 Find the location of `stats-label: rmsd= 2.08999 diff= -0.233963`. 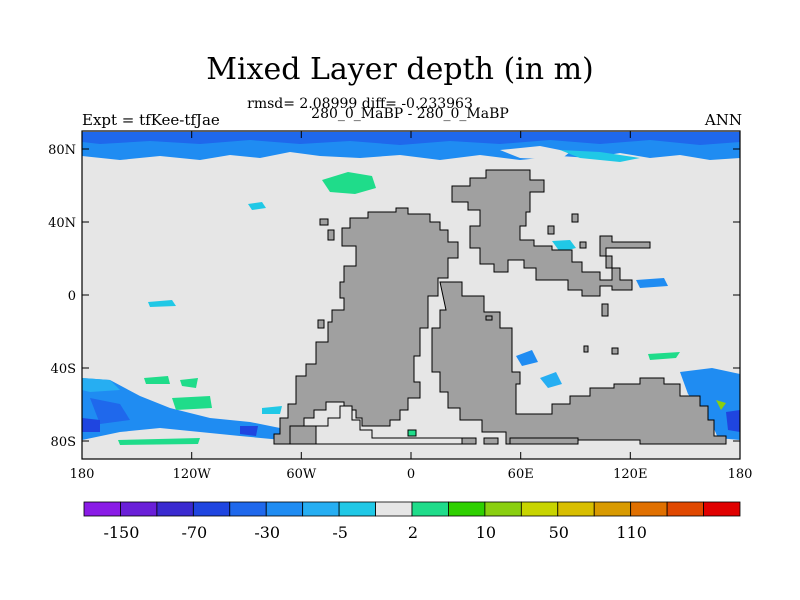

stats-label: rmsd= 2.08999 diff= -0.233963 is located at coordinates (360, 104).